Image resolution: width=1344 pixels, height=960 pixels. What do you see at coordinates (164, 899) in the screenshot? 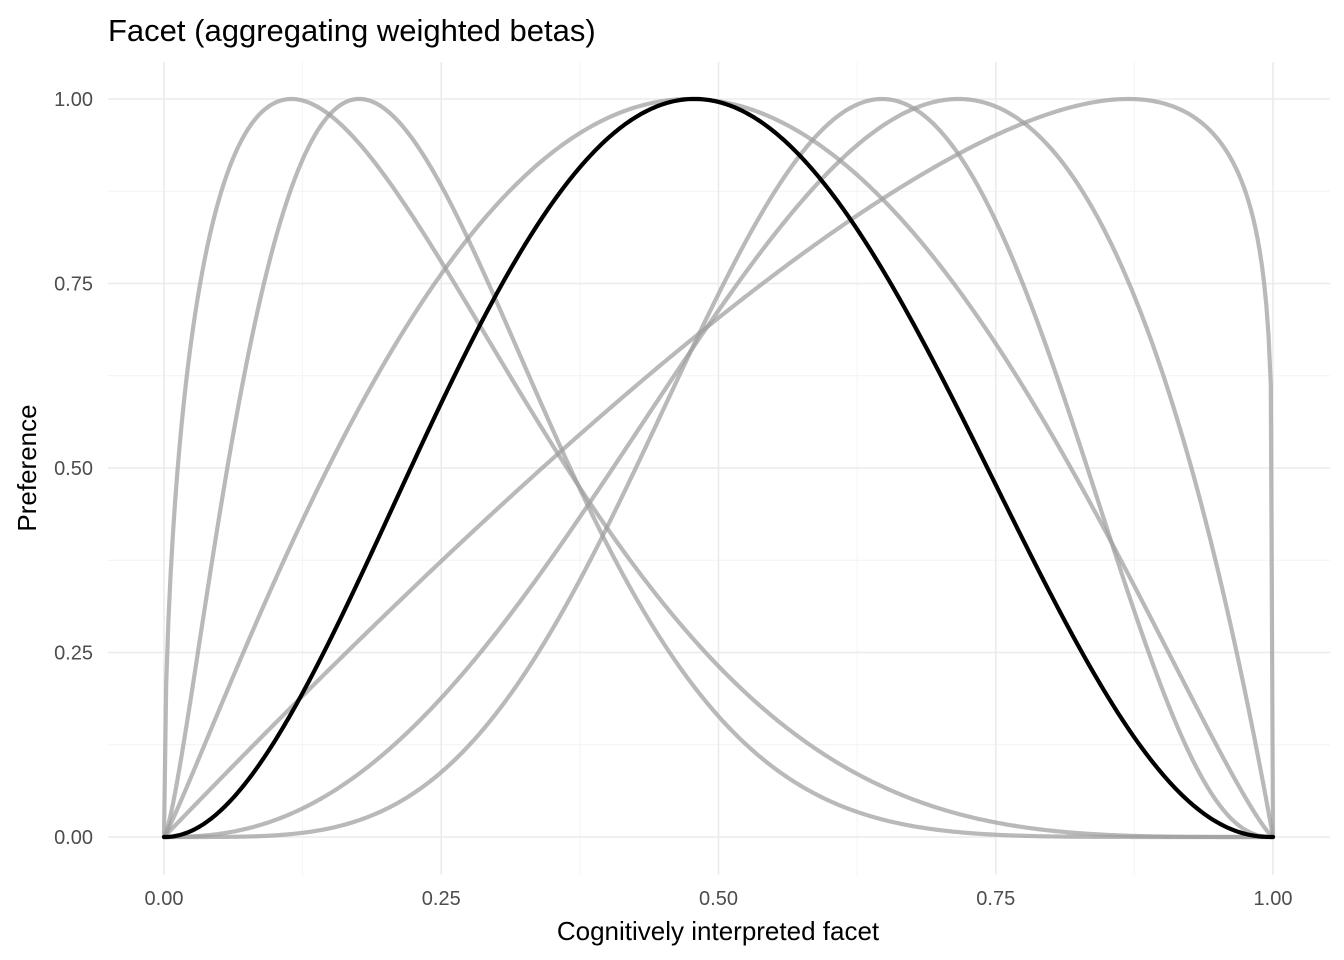
I see `x-tick-label: 0.00` at bounding box center [164, 899].